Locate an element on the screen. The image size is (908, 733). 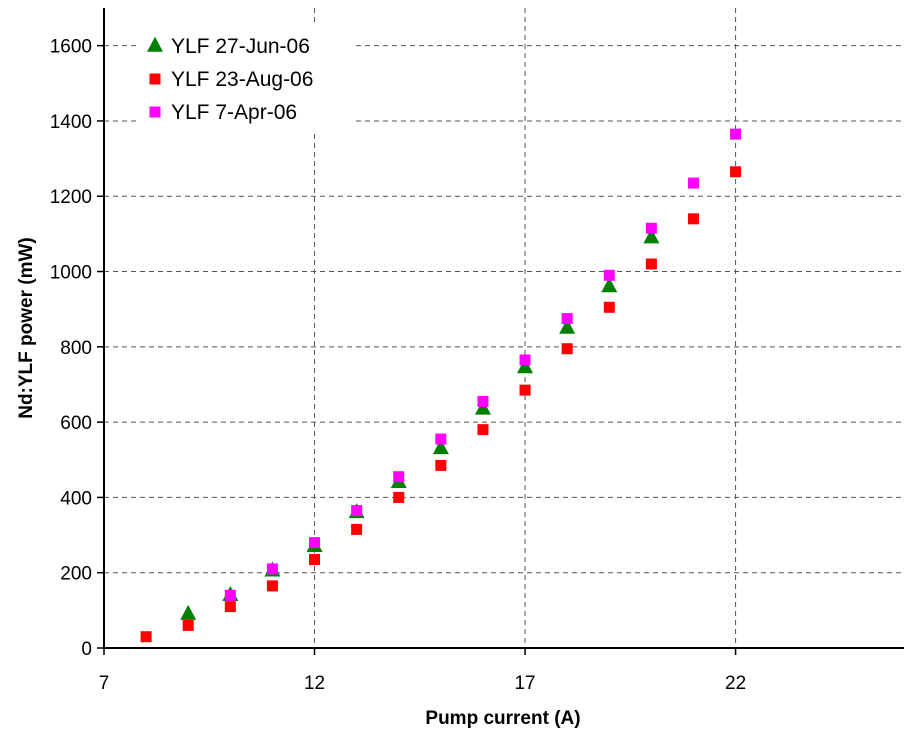
legend-label: YLF 7-Apr-06 is located at coordinates (234, 112).